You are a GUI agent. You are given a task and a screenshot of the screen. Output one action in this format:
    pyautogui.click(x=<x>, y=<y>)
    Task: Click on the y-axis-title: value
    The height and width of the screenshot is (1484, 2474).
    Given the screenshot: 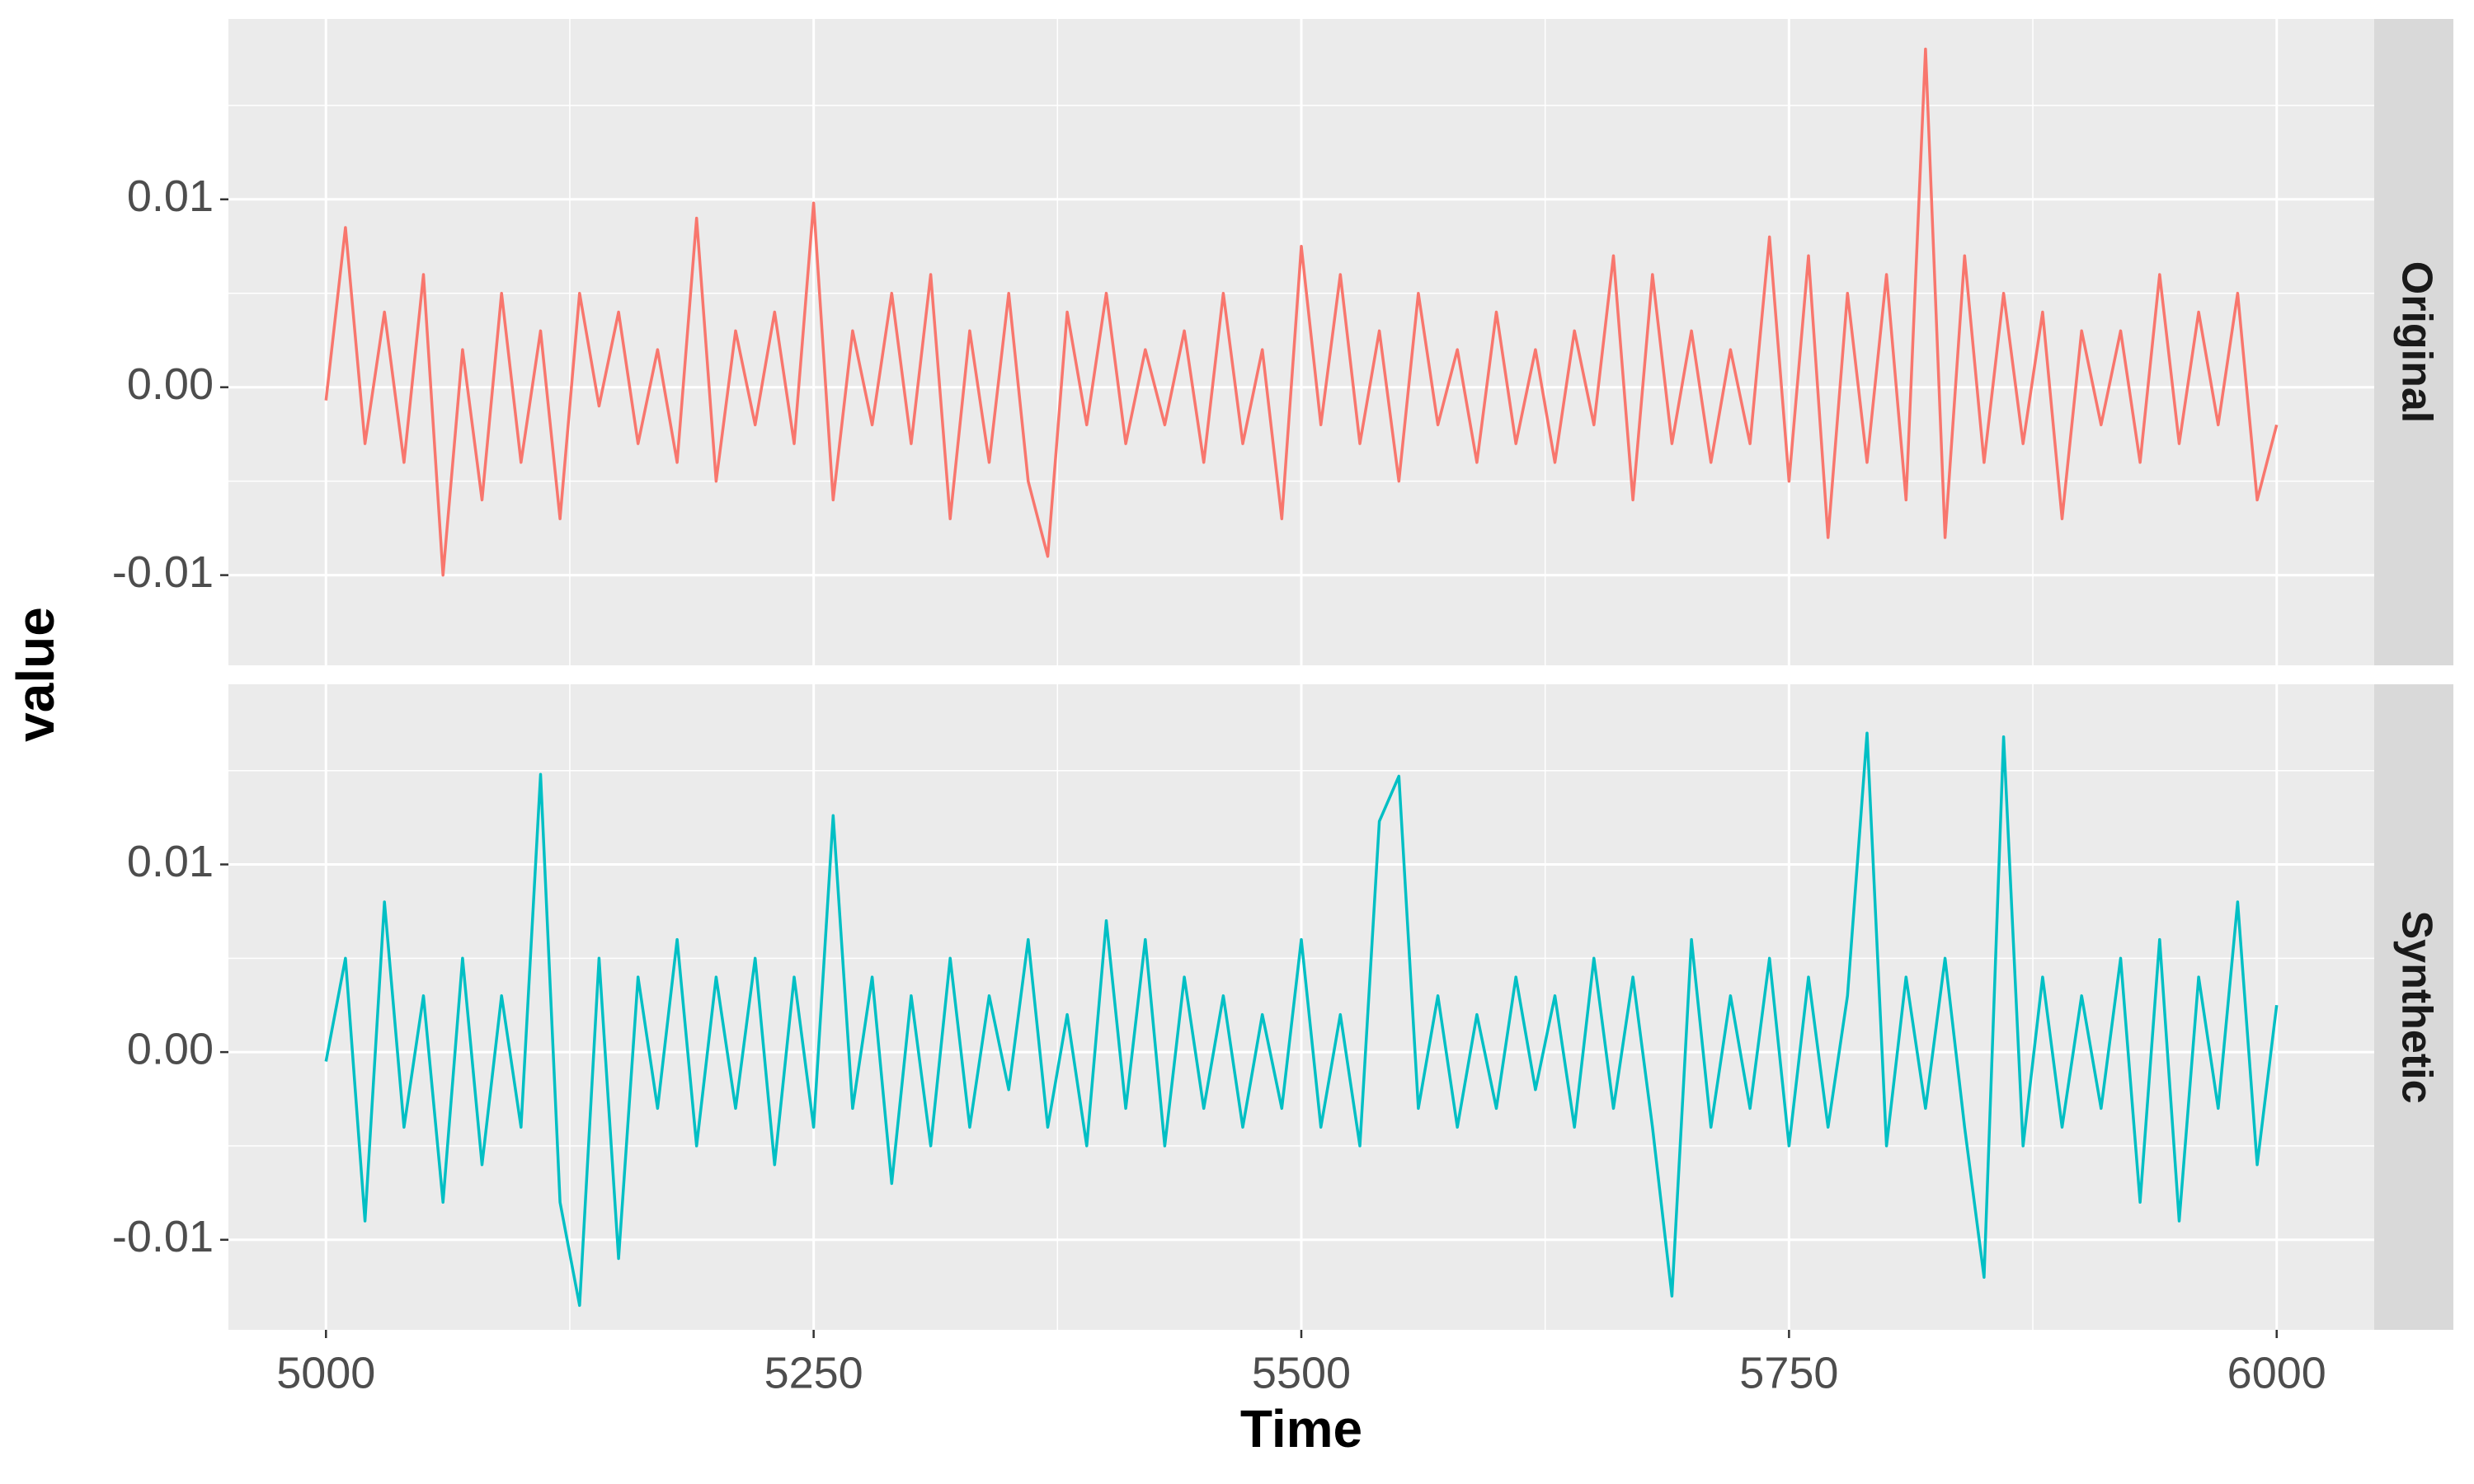 What is the action you would take?
    pyautogui.click(x=35, y=674)
    